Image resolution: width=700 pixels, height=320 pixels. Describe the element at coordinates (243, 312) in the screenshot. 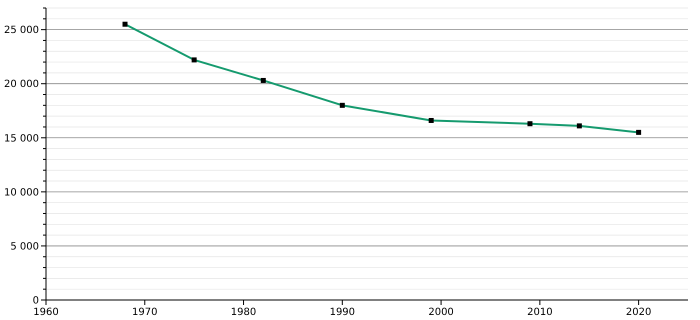

I see `x-tick-label: 1980` at that location.